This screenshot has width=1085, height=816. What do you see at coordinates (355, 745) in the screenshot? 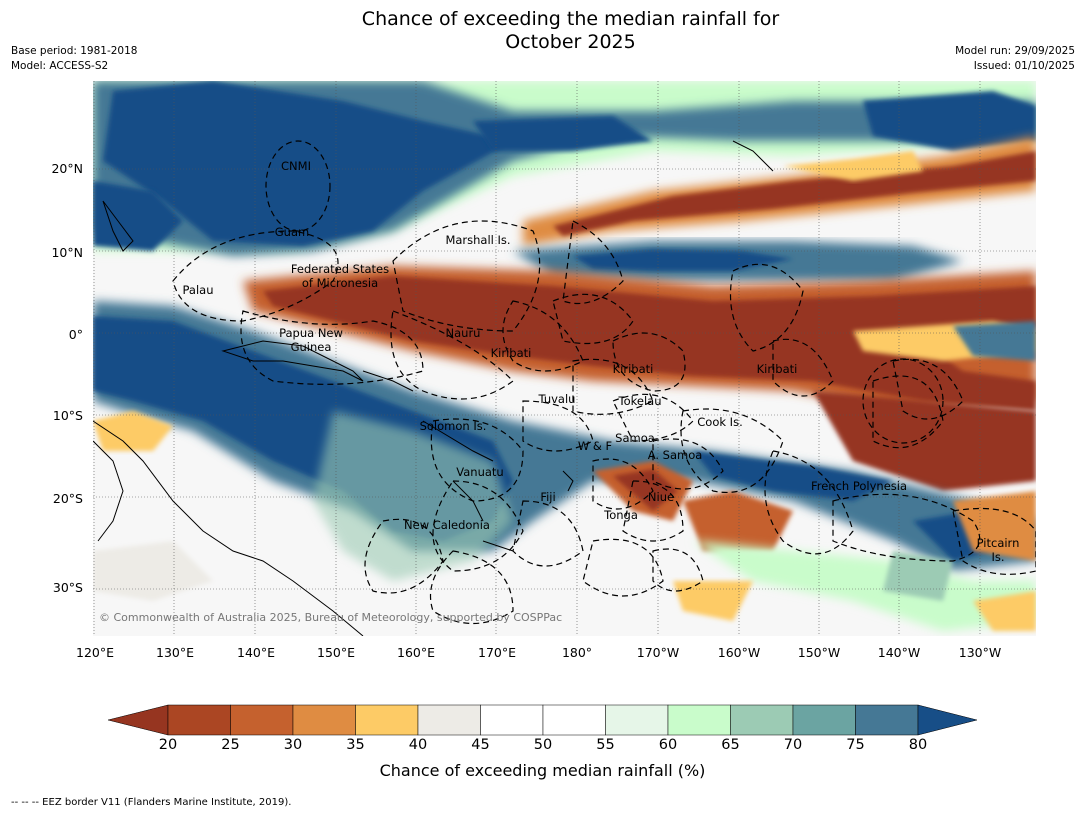
I see `colorbar-tick-35: 35` at bounding box center [355, 745].